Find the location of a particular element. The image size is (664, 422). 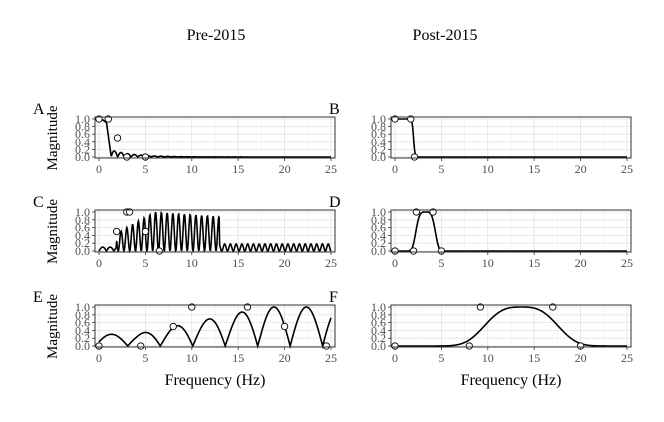

panel-b: 0 5 10 15 20 25 0.00.20.40.60.81.0 B is located at coordinates (481, 138).